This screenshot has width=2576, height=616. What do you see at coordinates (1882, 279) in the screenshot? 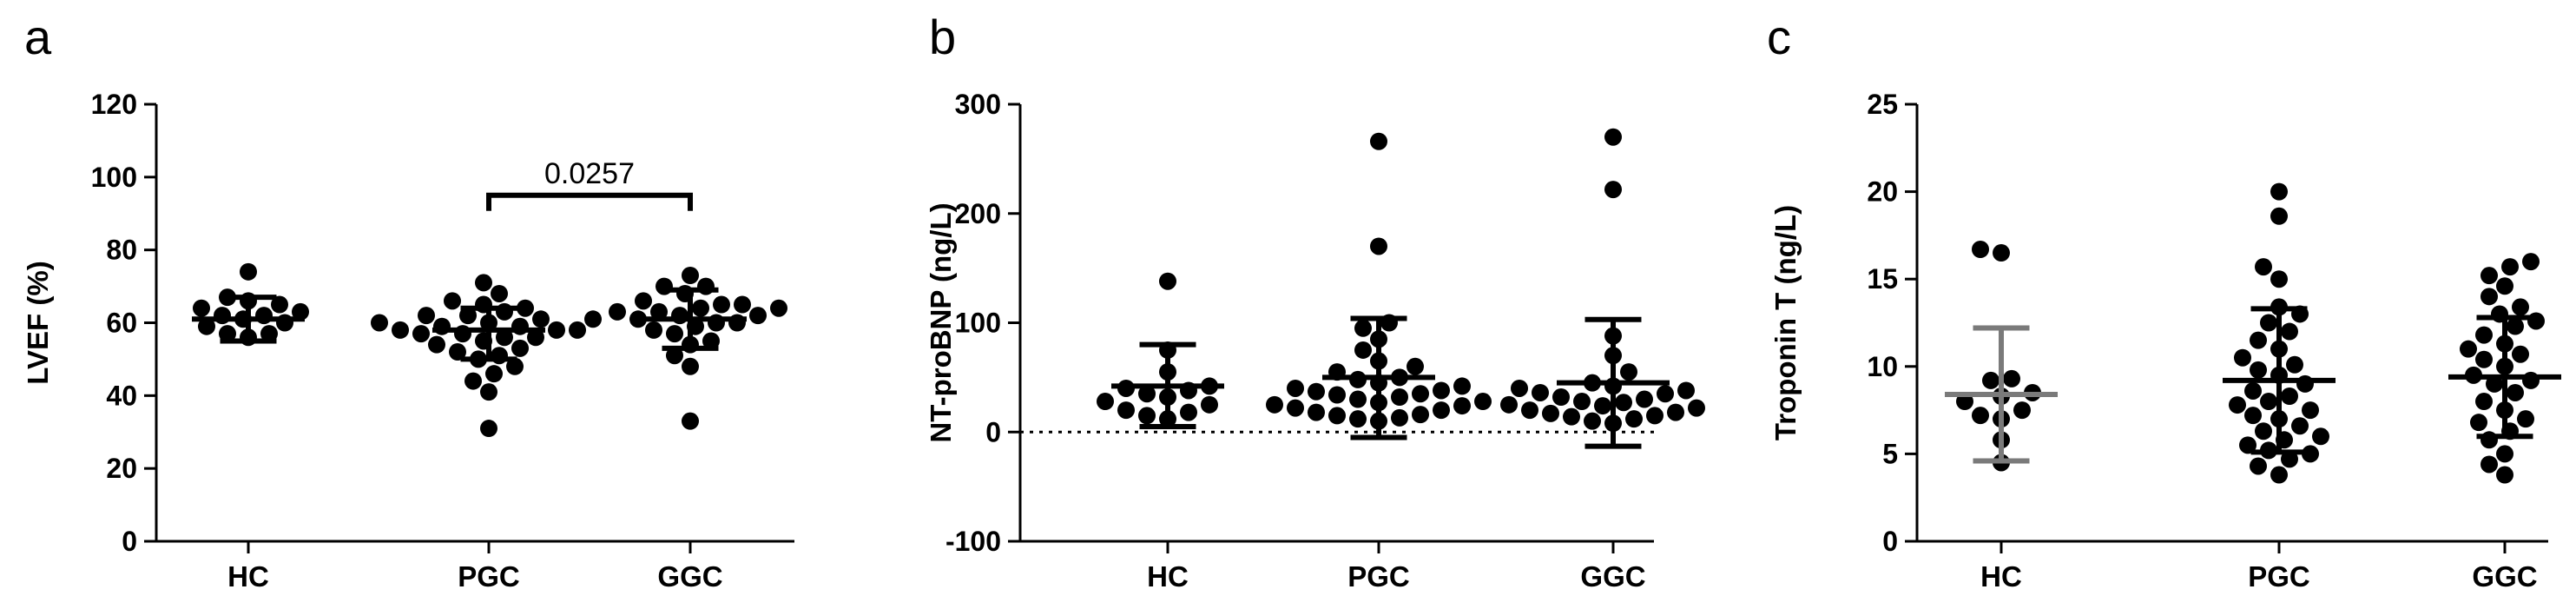
I see `y-tick-label: 15` at bounding box center [1882, 279].